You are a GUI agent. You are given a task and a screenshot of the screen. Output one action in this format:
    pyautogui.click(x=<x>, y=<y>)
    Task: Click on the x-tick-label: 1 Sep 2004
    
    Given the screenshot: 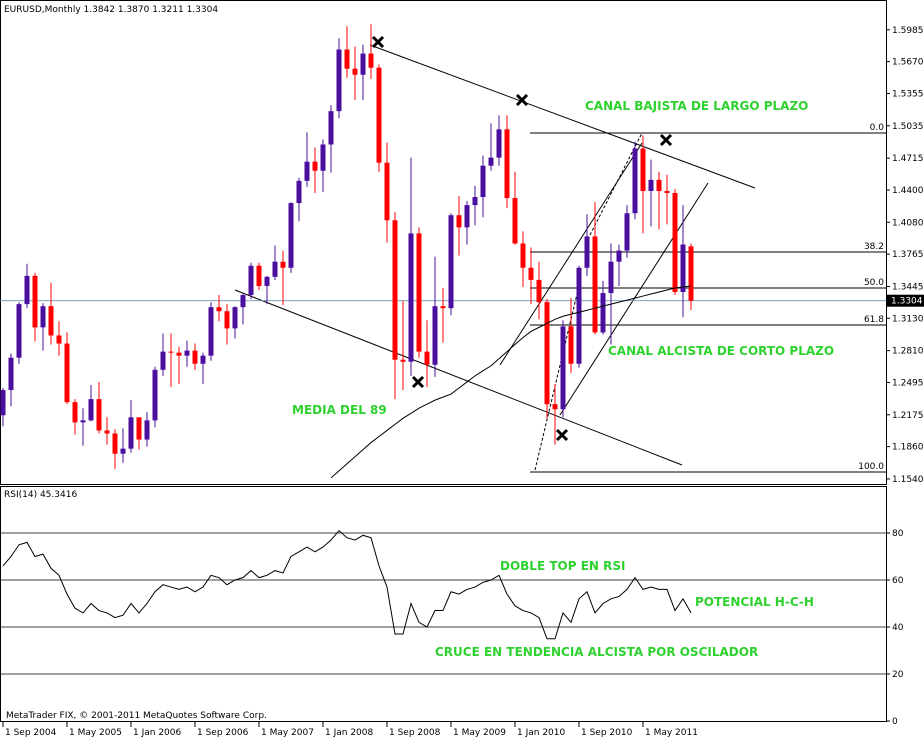 What is the action you would take?
    pyautogui.click(x=31, y=733)
    